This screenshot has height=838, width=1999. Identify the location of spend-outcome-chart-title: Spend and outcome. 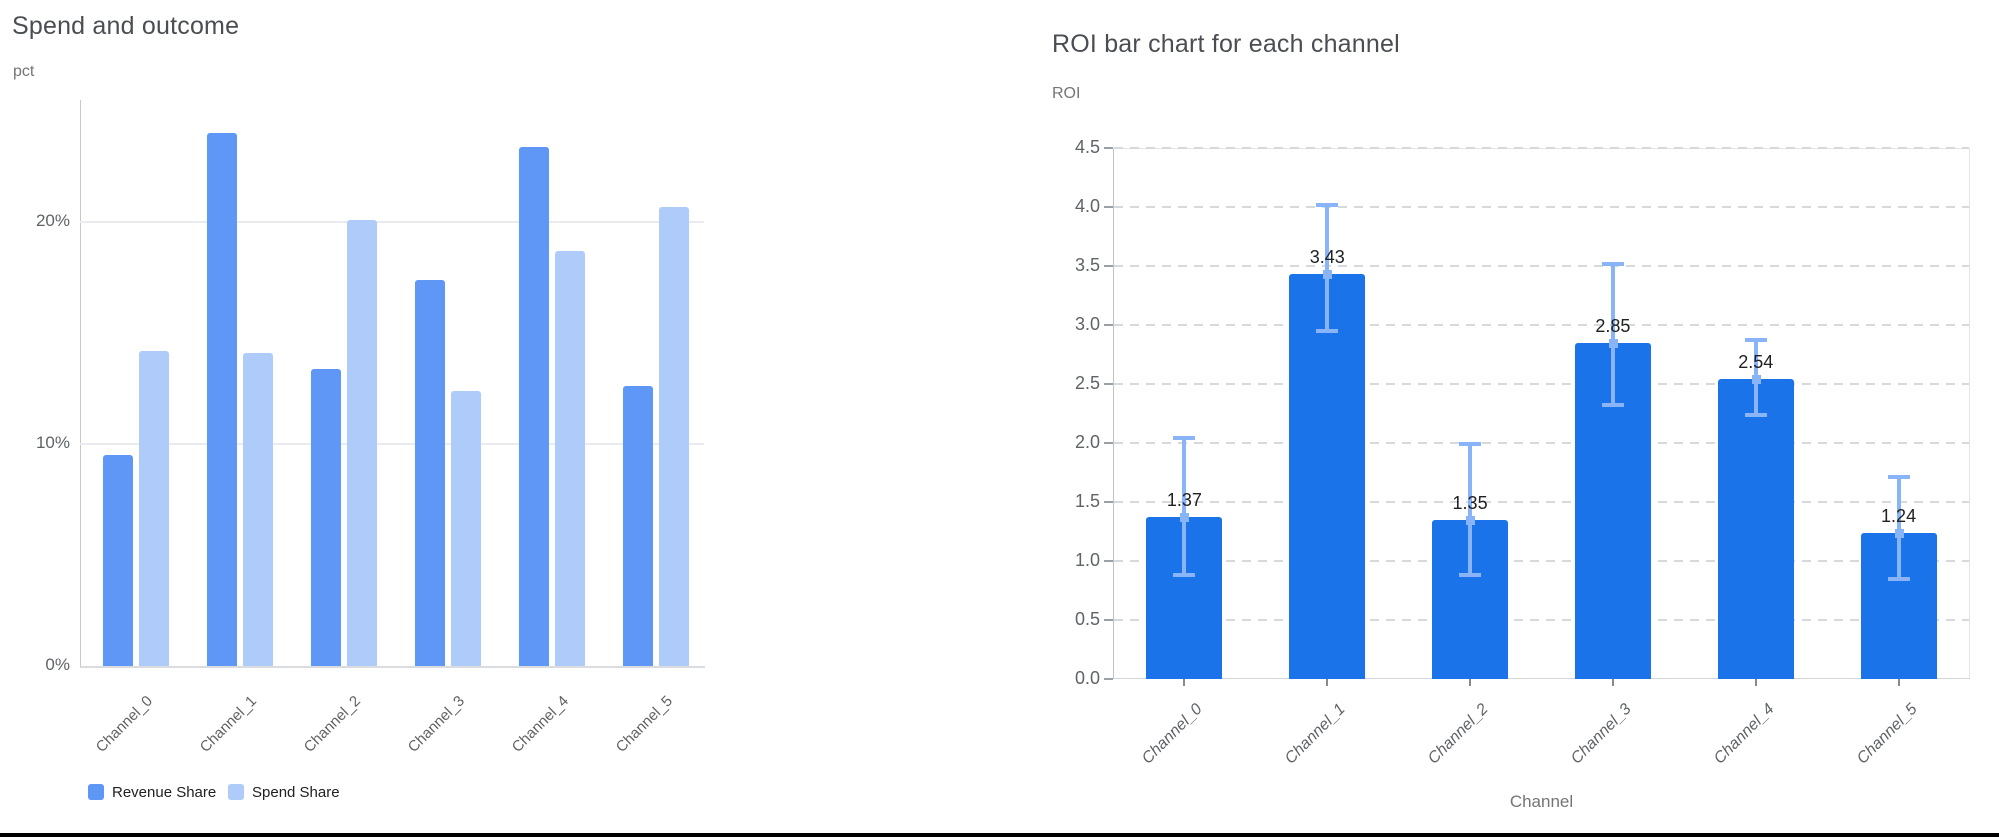
(126, 26).